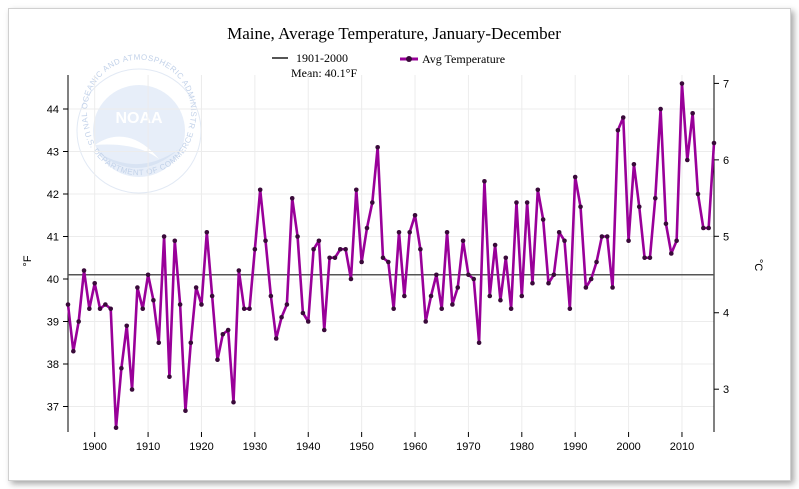  Describe the element at coordinates (726, 84) in the screenshot. I see `y-tick-label-right: 7` at that location.